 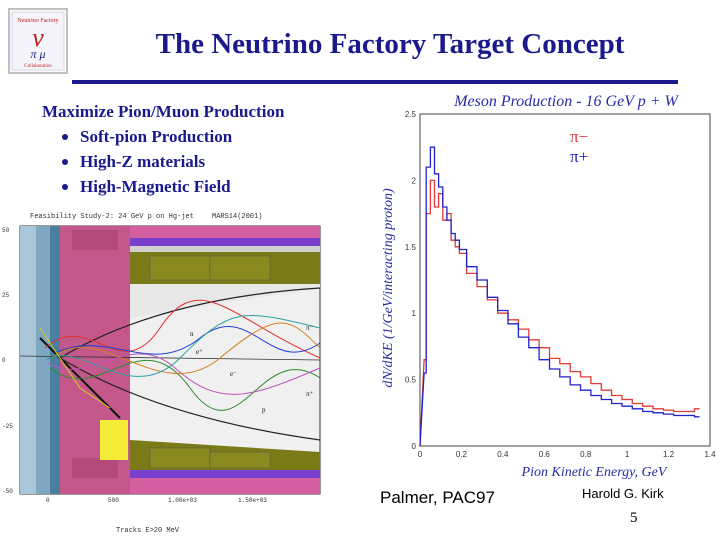 I want to click on y-tick-label: 0, so click(x=414, y=446).